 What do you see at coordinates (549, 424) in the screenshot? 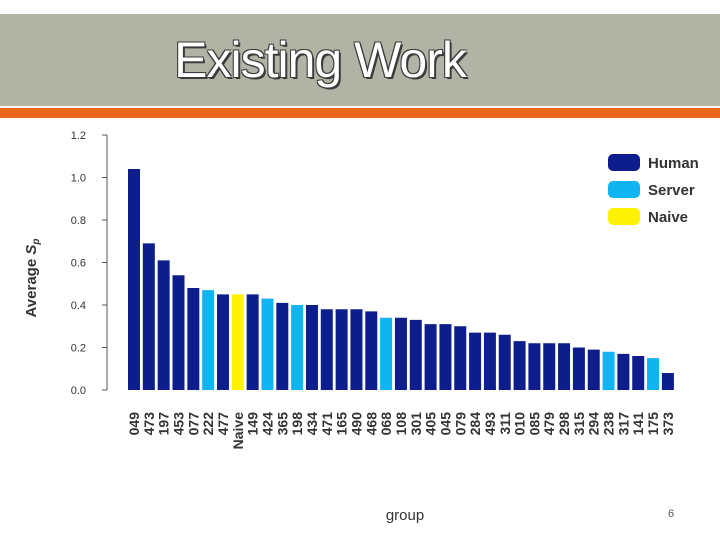
I see `x-tick-label: 479` at bounding box center [549, 424].